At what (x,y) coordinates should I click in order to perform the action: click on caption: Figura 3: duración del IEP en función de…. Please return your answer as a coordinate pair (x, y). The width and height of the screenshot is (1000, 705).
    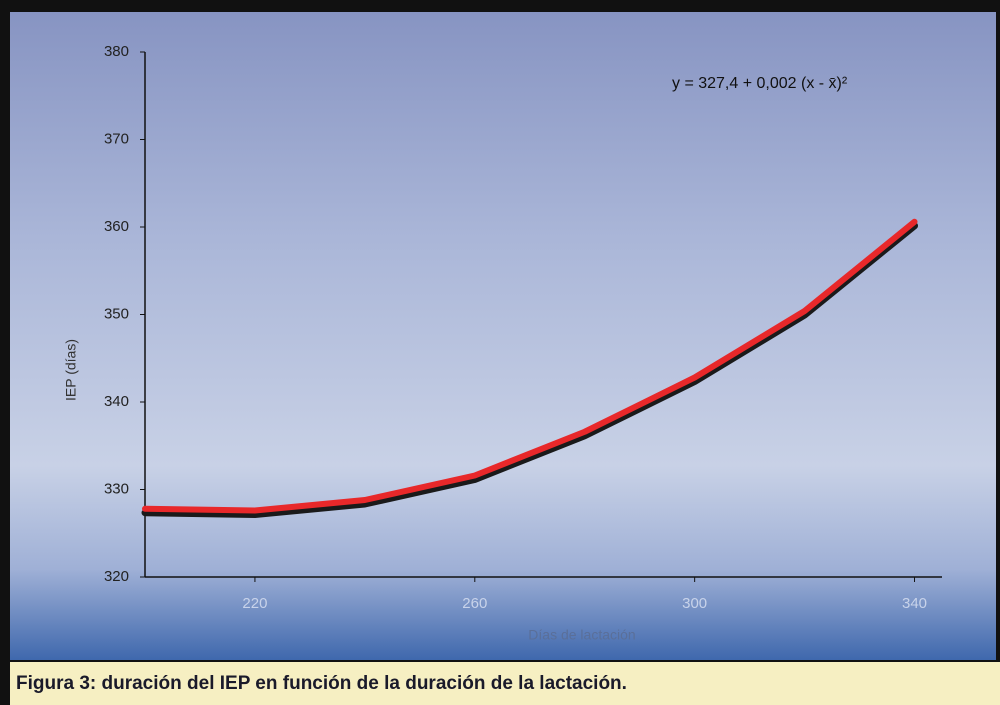
    Looking at the image, I should click on (321, 683).